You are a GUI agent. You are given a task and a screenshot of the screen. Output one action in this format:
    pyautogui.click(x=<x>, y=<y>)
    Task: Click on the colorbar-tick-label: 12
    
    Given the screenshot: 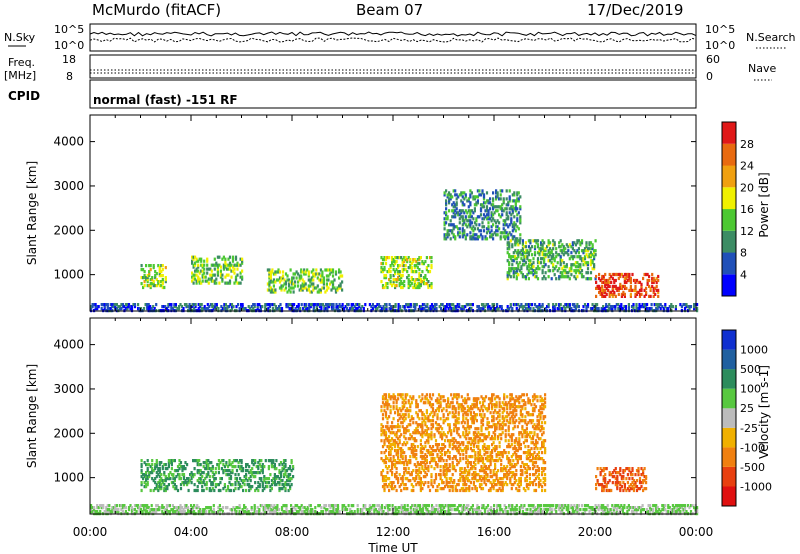 What is the action you would take?
    pyautogui.click(x=747, y=231)
    